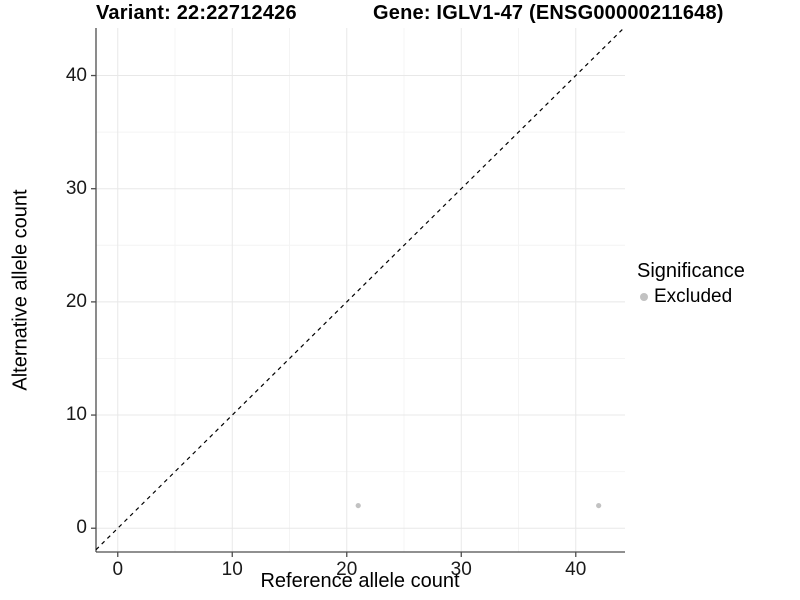 The width and height of the screenshot is (800, 600). What do you see at coordinates (691, 271) in the screenshot?
I see `legend-title: Significance` at bounding box center [691, 271].